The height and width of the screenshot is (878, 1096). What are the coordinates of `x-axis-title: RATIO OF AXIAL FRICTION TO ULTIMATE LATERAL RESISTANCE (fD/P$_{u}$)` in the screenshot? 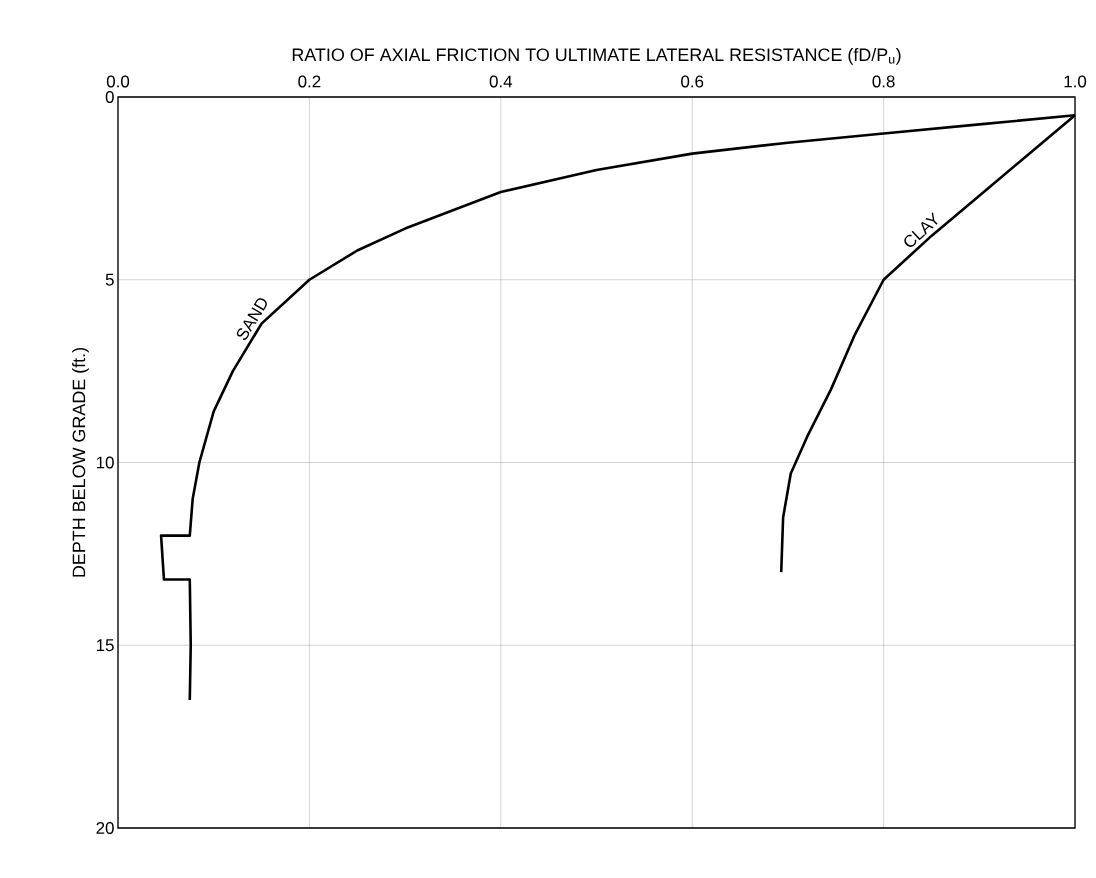 It's located at (596, 56).